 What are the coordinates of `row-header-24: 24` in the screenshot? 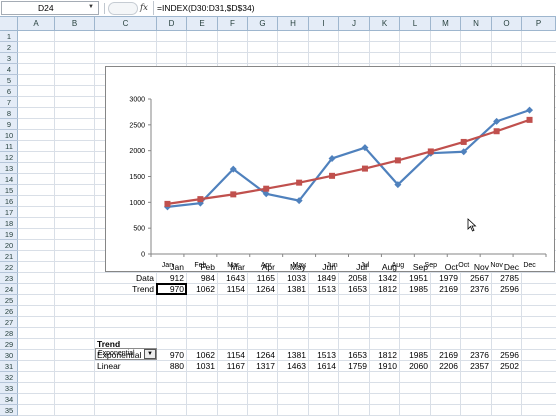 It's located at (9, 289).